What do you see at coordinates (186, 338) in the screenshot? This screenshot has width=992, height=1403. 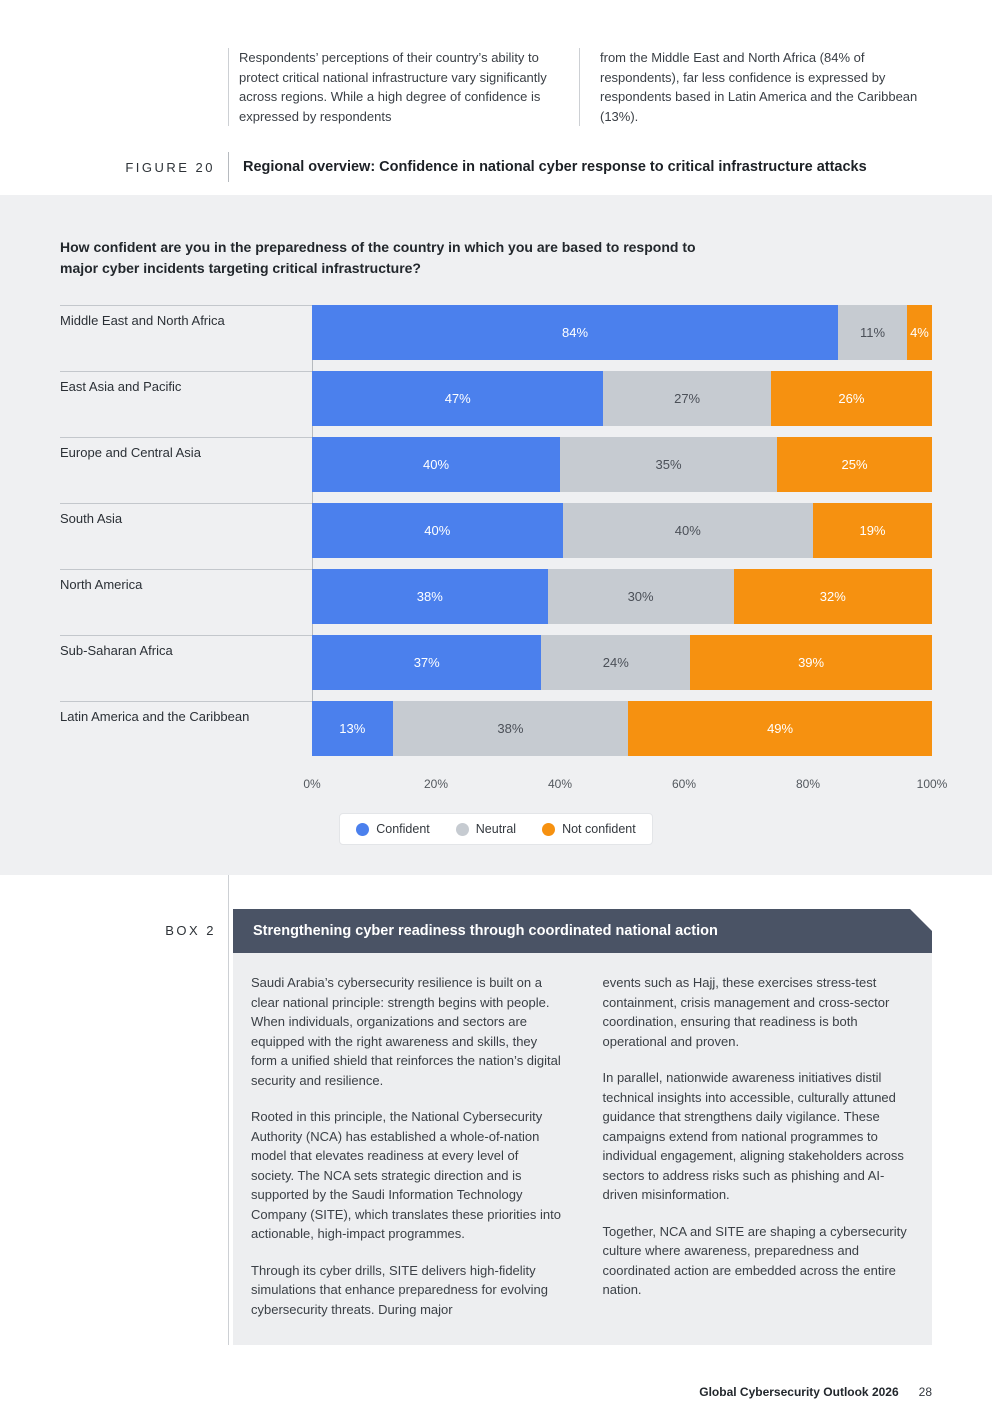 I see `region-label: Middle East and North Africa` at bounding box center [186, 338].